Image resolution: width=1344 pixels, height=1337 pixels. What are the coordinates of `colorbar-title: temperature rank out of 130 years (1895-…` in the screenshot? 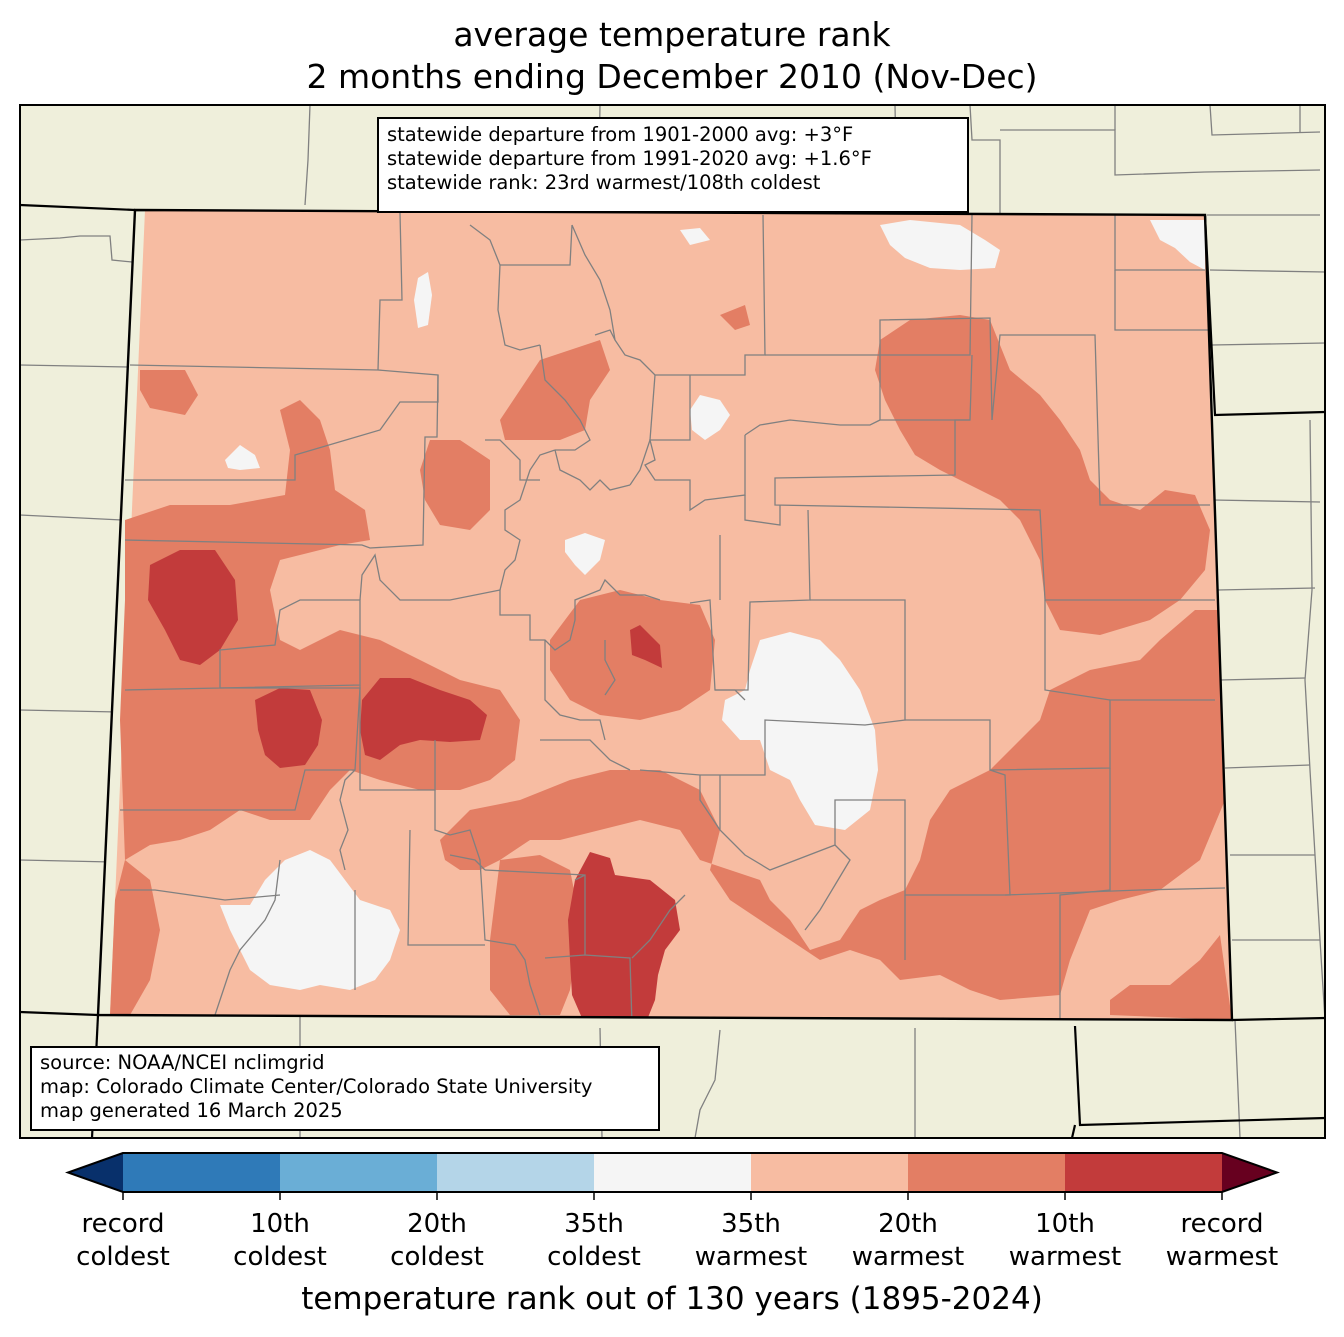 It's located at (672, 1299).